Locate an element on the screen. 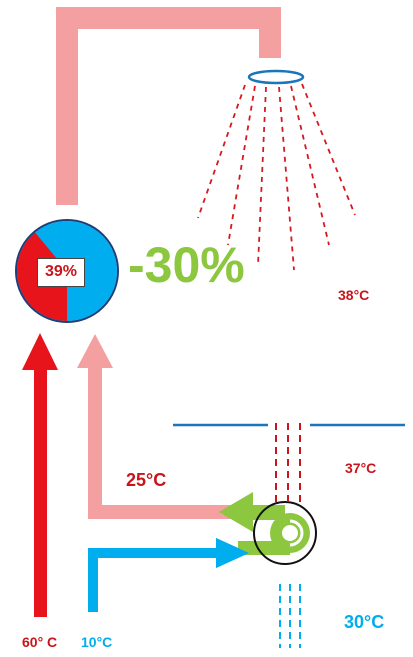  drain-out-lines is located at coordinates (290, 616).